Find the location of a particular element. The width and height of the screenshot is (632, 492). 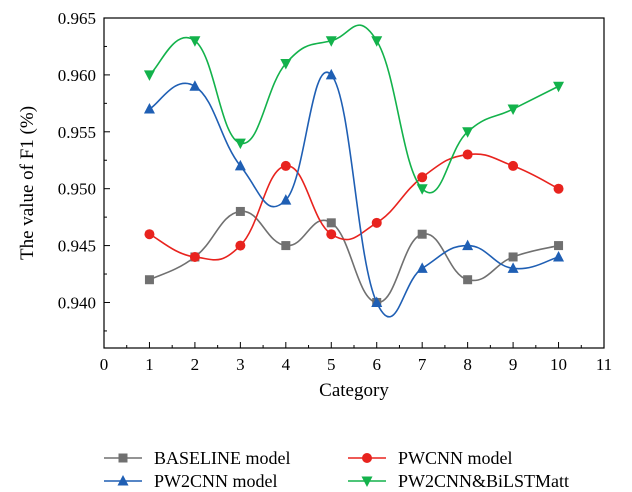

x-tick-label: 10 is located at coordinates (558, 364).